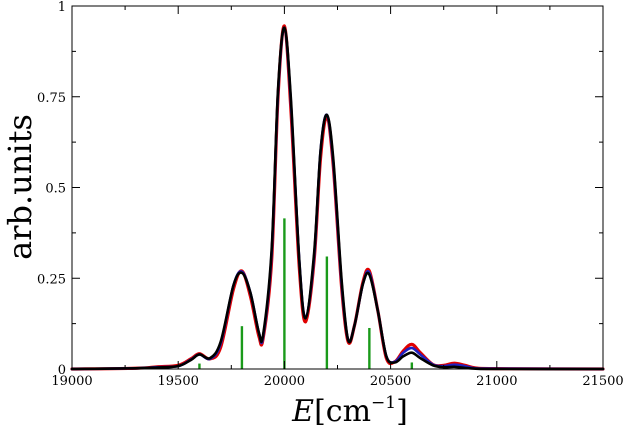 The width and height of the screenshot is (623, 431). Describe the element at coordinates (284, 381) in the screenshot. I see `x-tick-label-20000: 20000` at that location.